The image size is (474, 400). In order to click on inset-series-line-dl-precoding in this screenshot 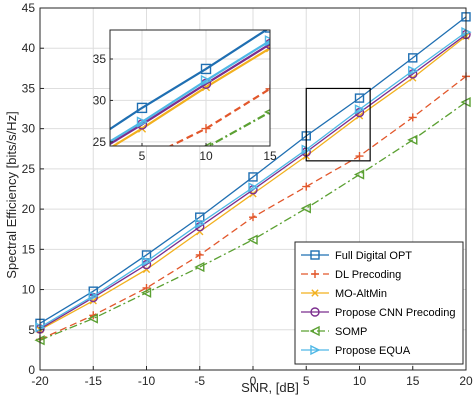, I will do `click(219, 116)`.